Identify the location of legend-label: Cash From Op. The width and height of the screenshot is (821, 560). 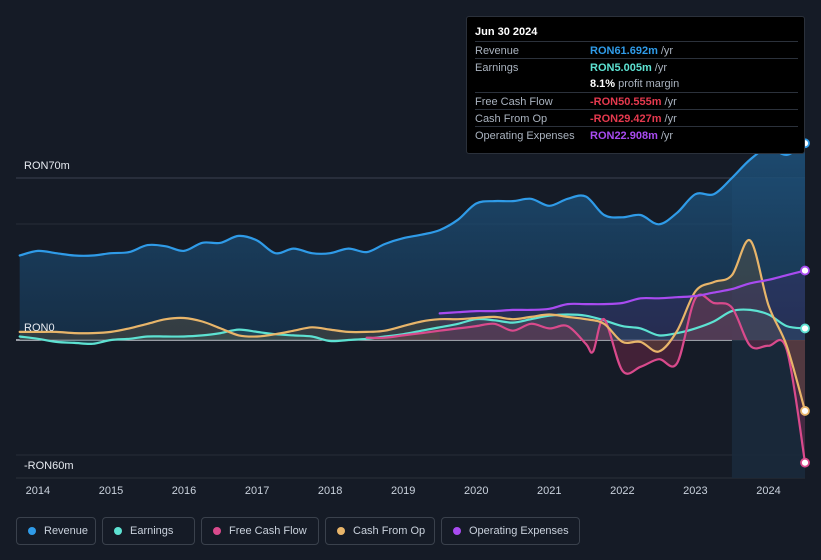
(389, 531).